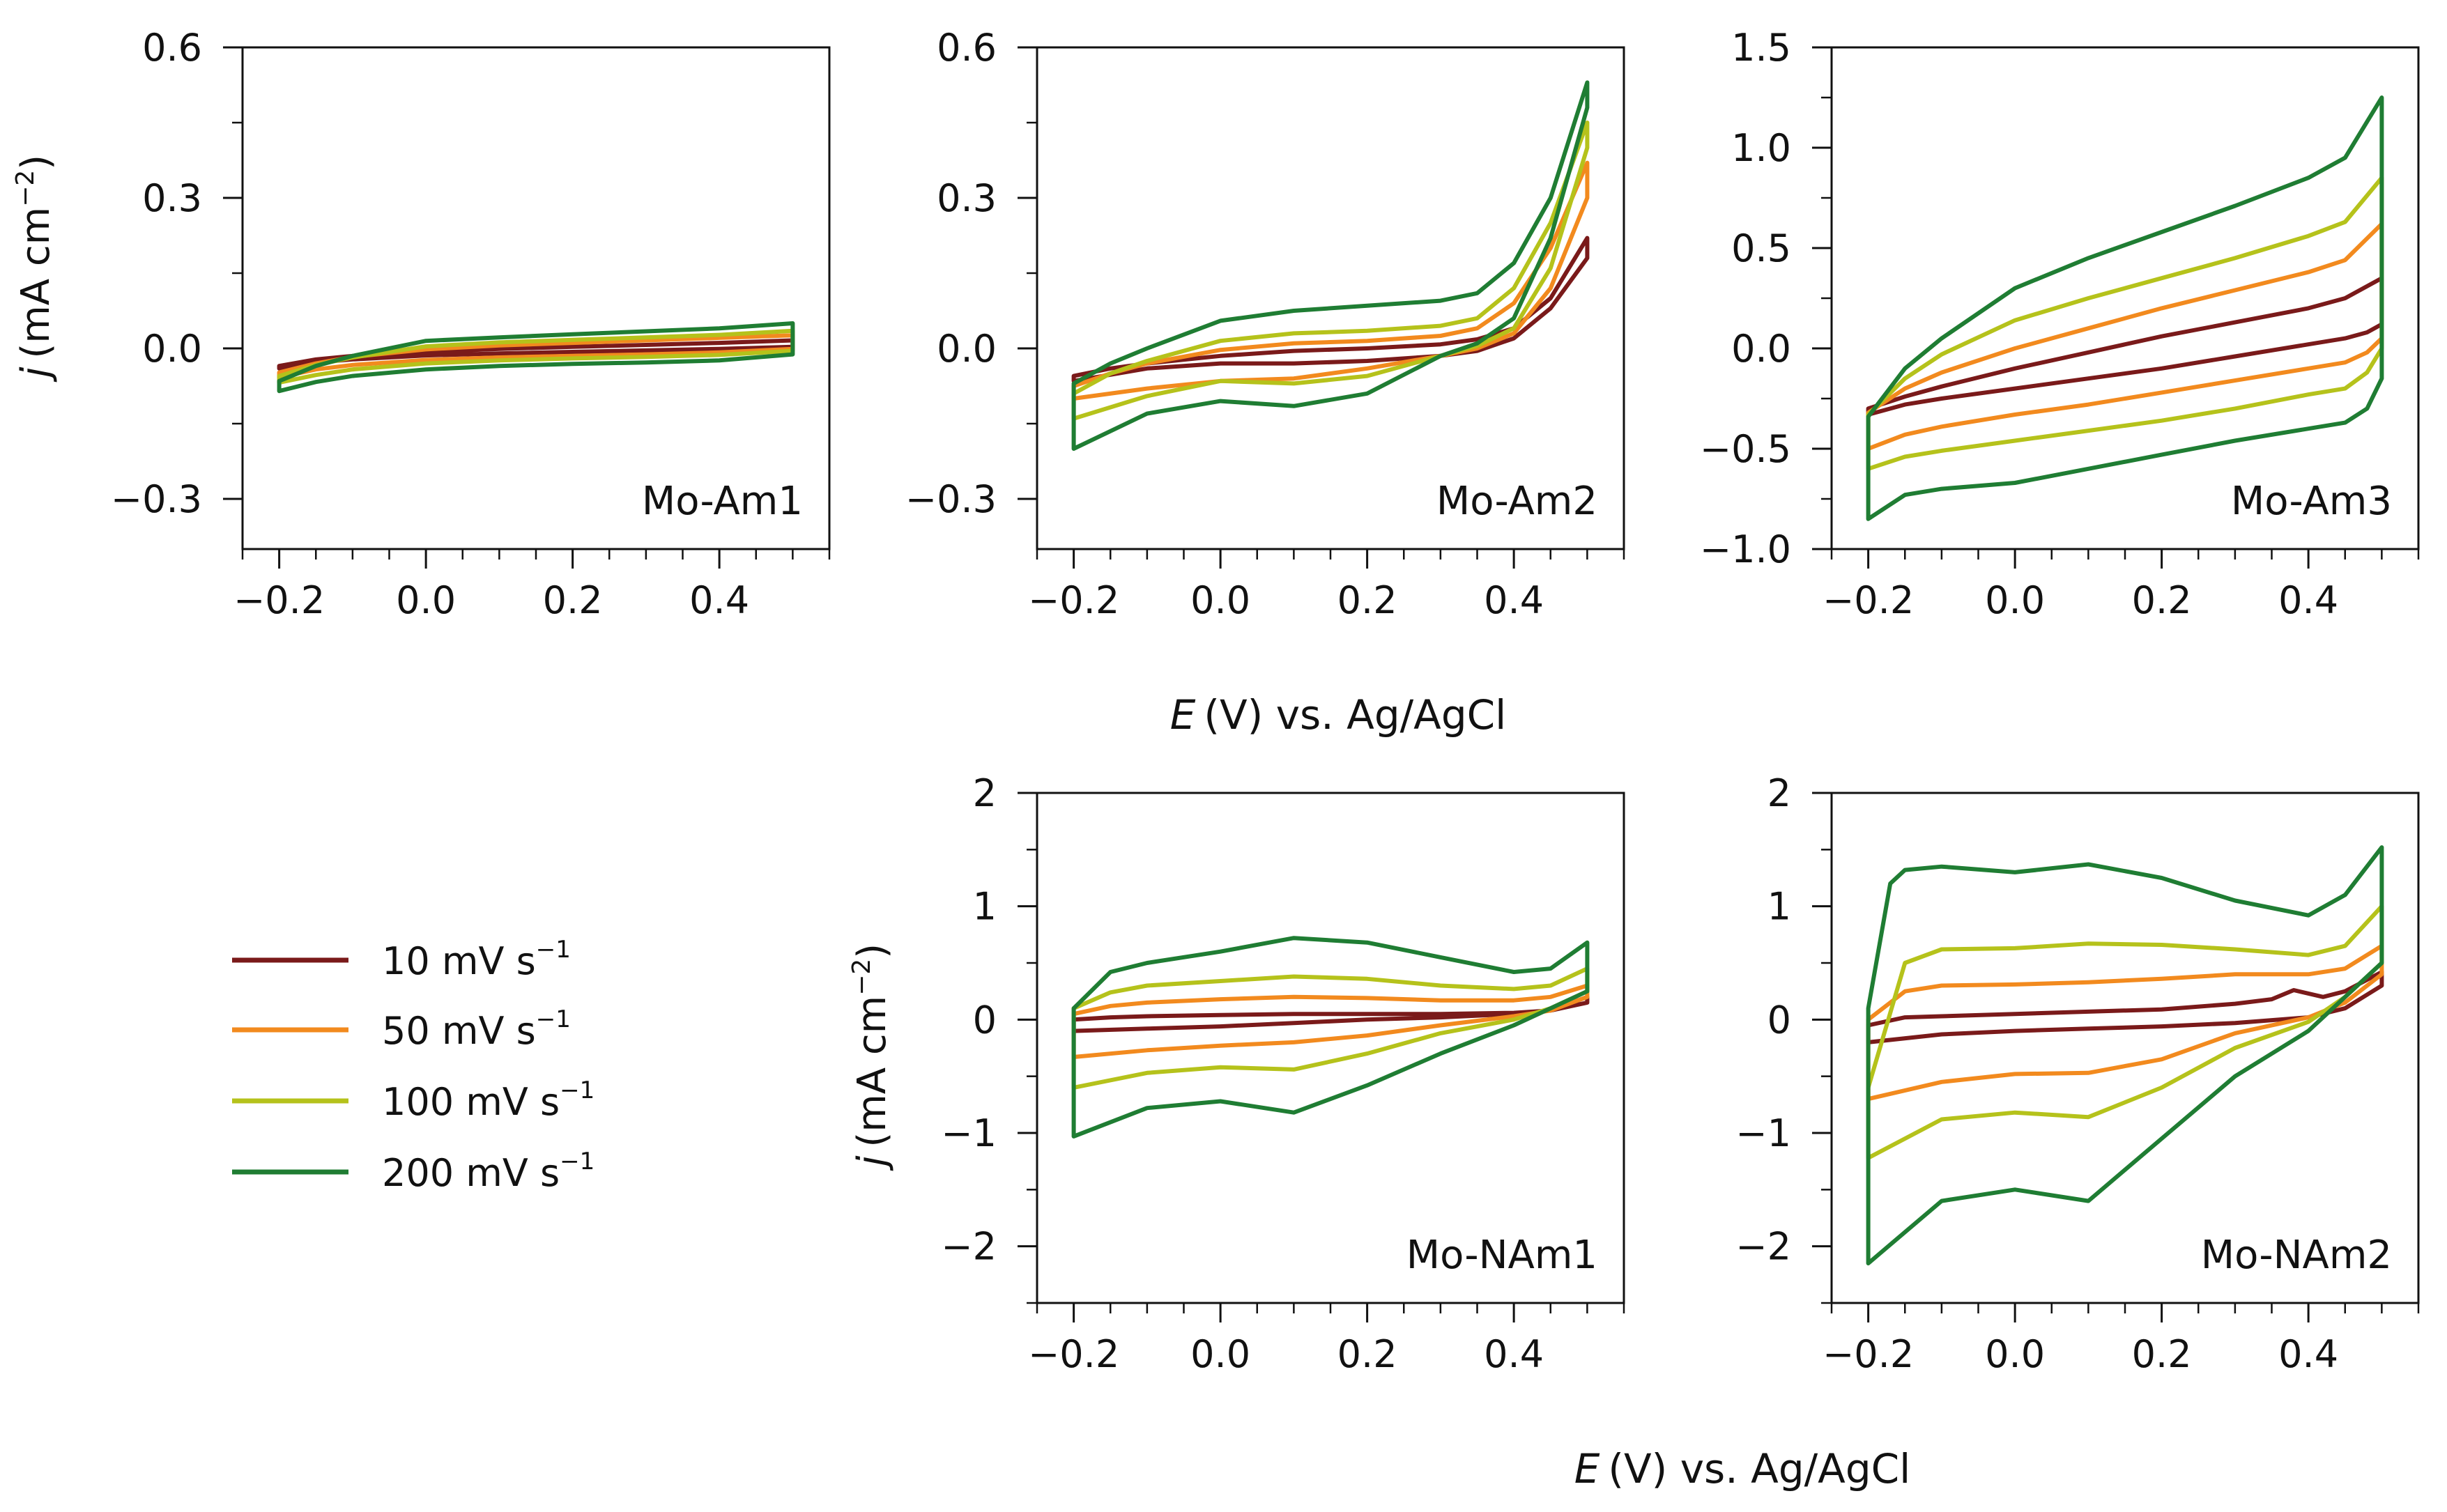  I want to click on chart-panel-5: −0.2 0.0 0.2 0.4 −2 −1 0 1 2 Mo-NAm2, so click(2077, 1073).